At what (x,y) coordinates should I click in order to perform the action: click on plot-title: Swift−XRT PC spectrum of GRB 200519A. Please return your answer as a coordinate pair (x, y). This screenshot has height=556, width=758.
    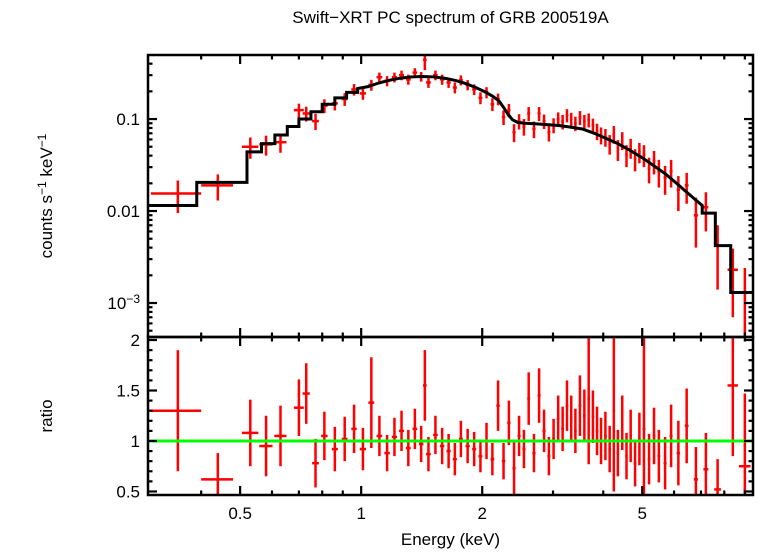
    Looking at the image, I should click on (450, 17).